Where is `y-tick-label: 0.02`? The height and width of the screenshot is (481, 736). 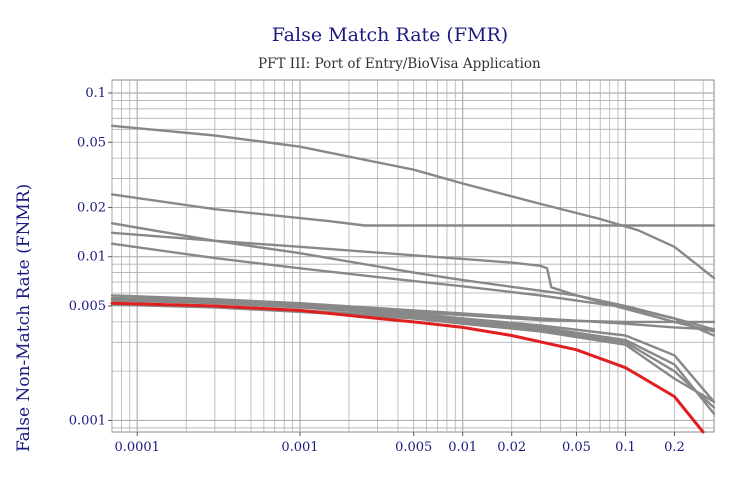 y-tick-label: 0.02 is located at coordinates (91, 207).